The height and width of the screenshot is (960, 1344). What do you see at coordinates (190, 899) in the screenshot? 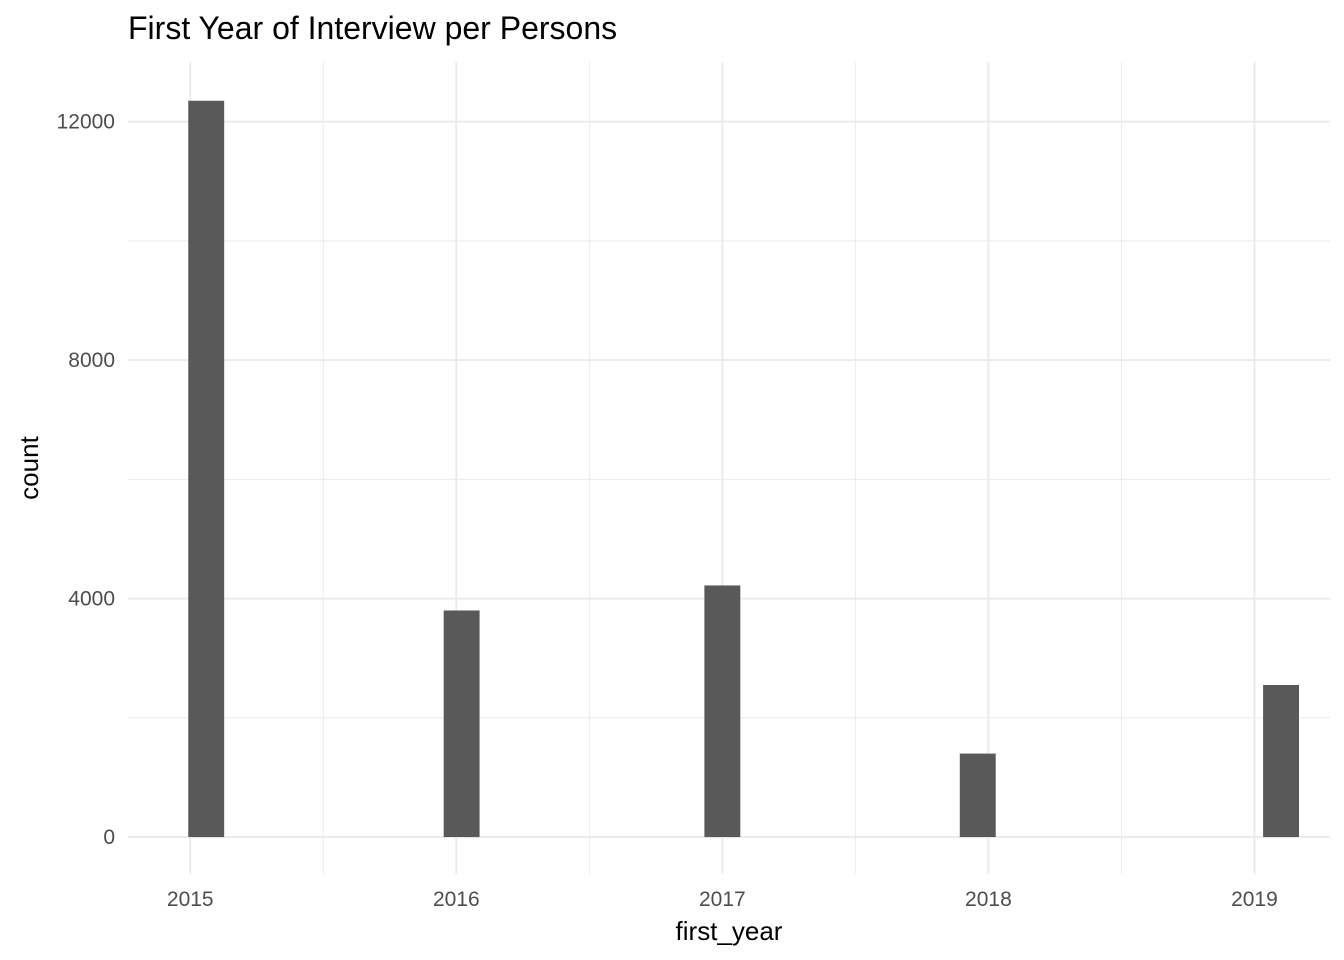
I see `x-tick-label: 2015` at bounding box center [190, 899].